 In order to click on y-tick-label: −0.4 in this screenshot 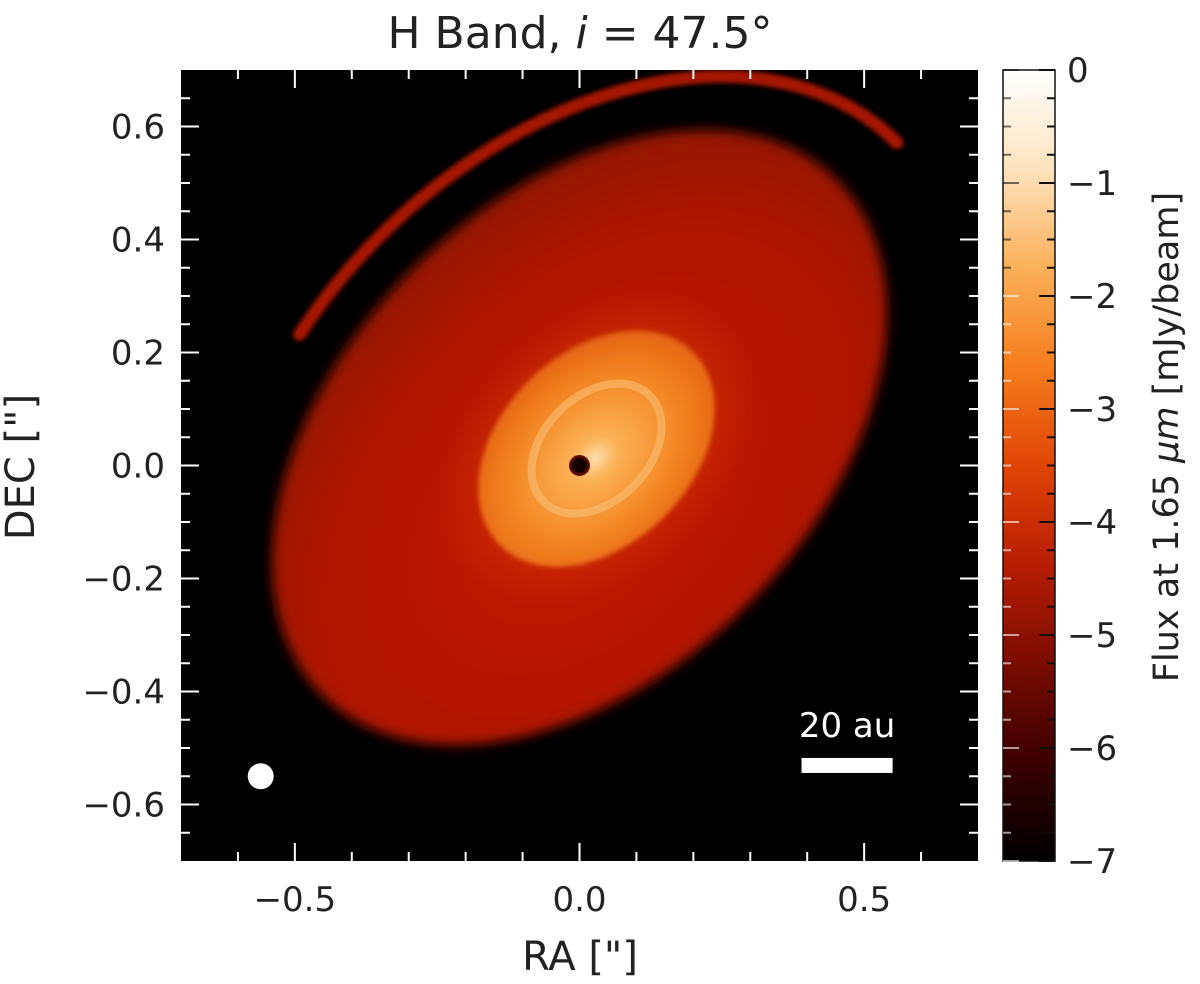, I will do `click(123, 693)`.